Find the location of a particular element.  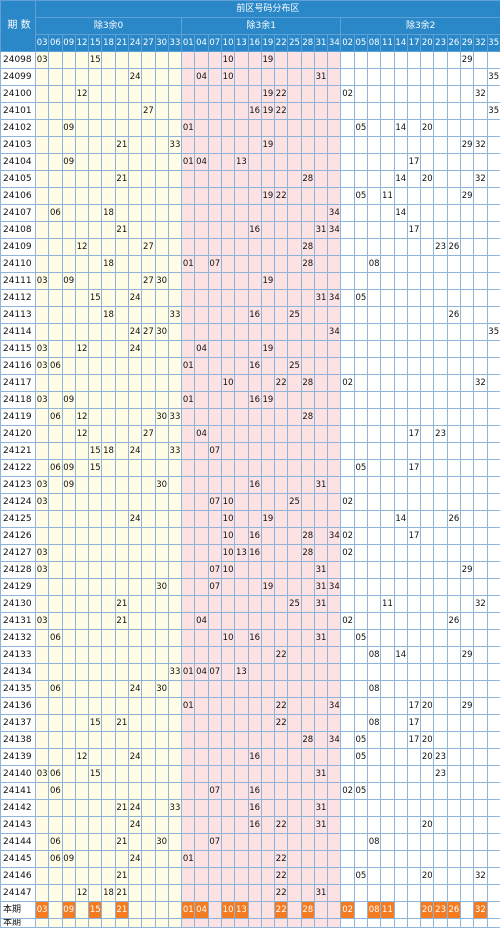

drawn-number: 20 is located at coordinates (427, 757).